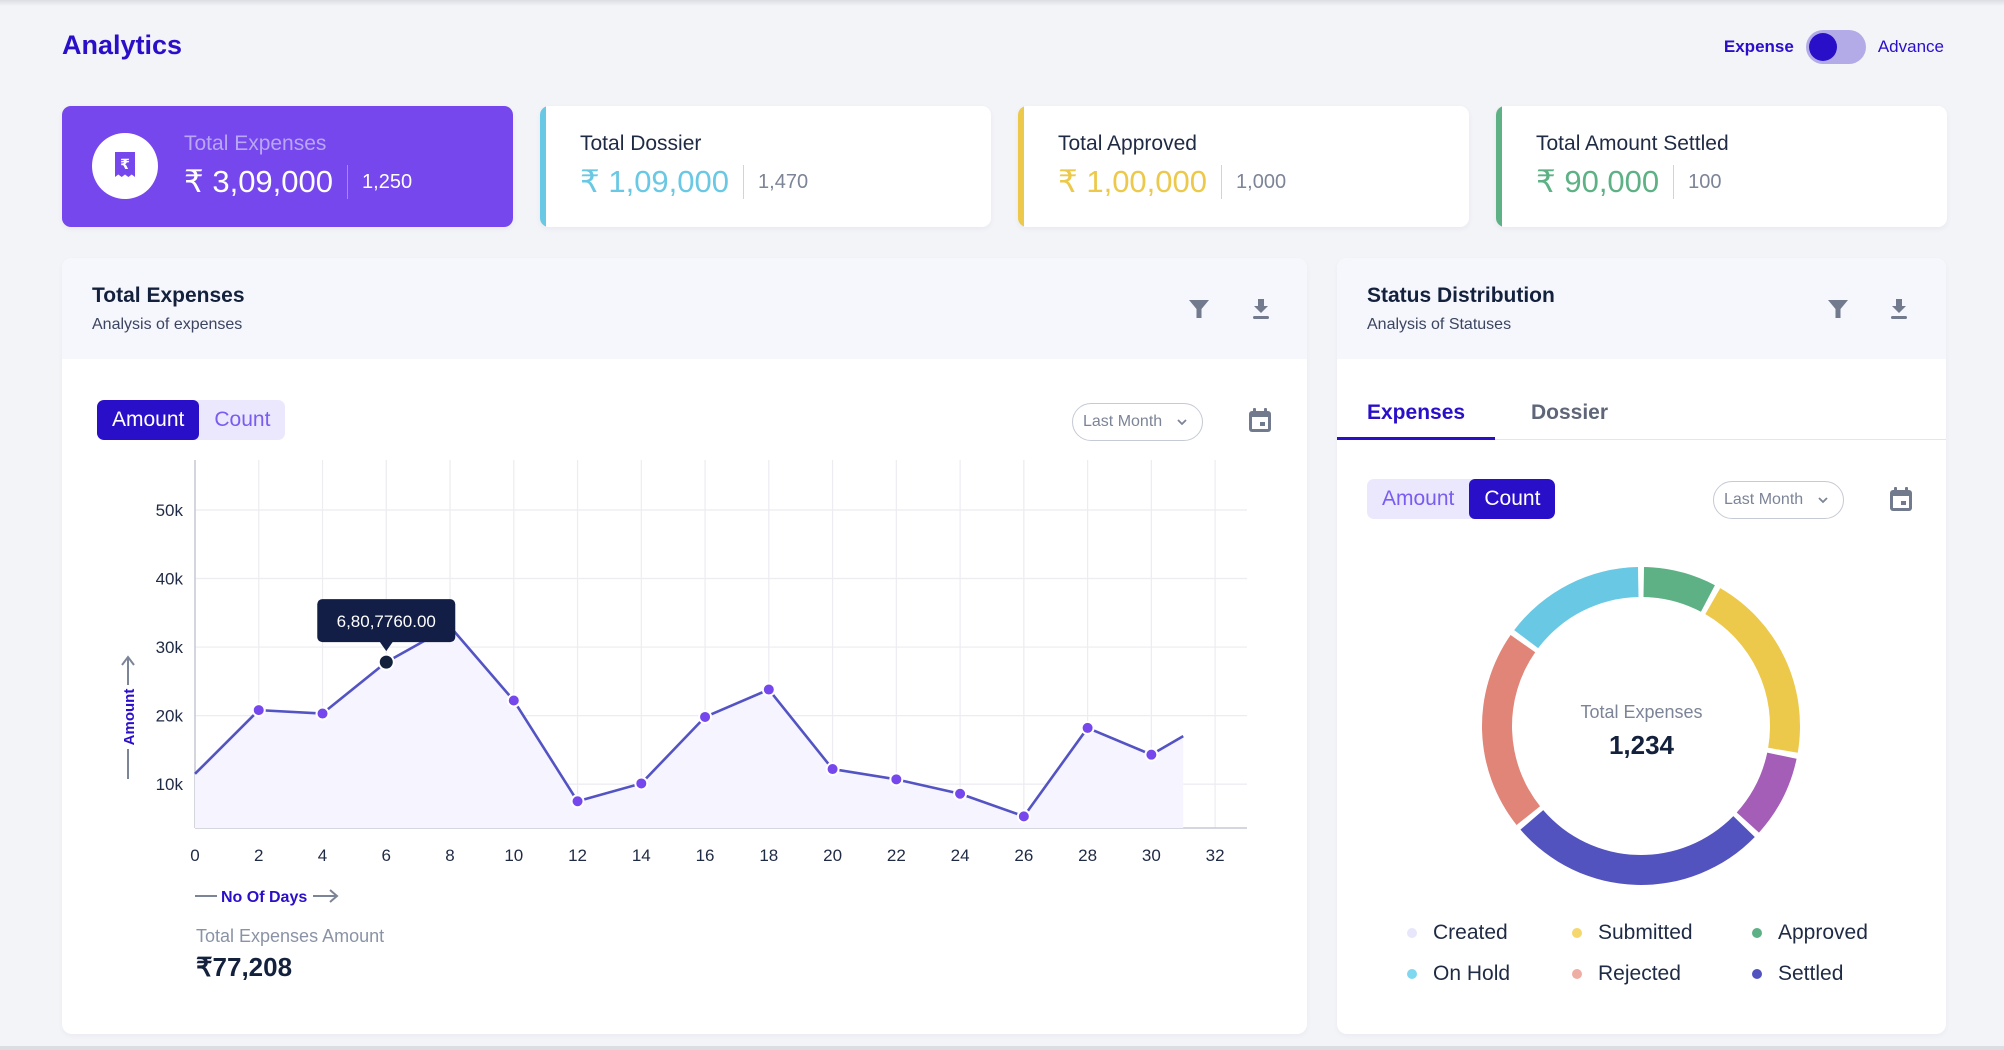 The width and height of the screenshot is (2004, 1050). What do you see at coordinates (1261, 181) in the screenshot?
I see `stat-count: 1,000` at bounding box center [1261, 181].